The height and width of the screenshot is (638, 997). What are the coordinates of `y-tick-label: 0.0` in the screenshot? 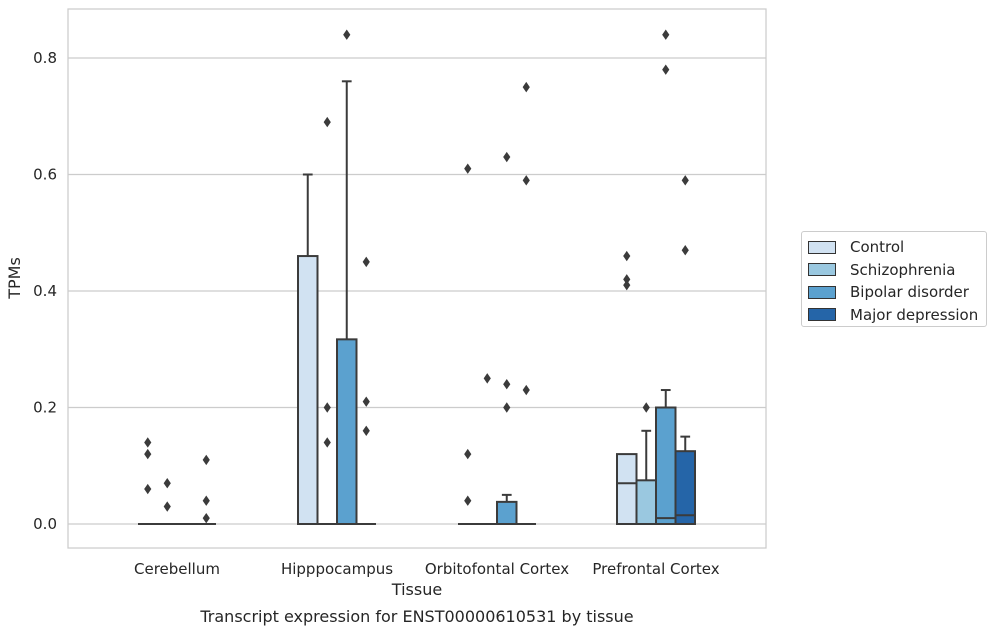 It's located at (45, 524).